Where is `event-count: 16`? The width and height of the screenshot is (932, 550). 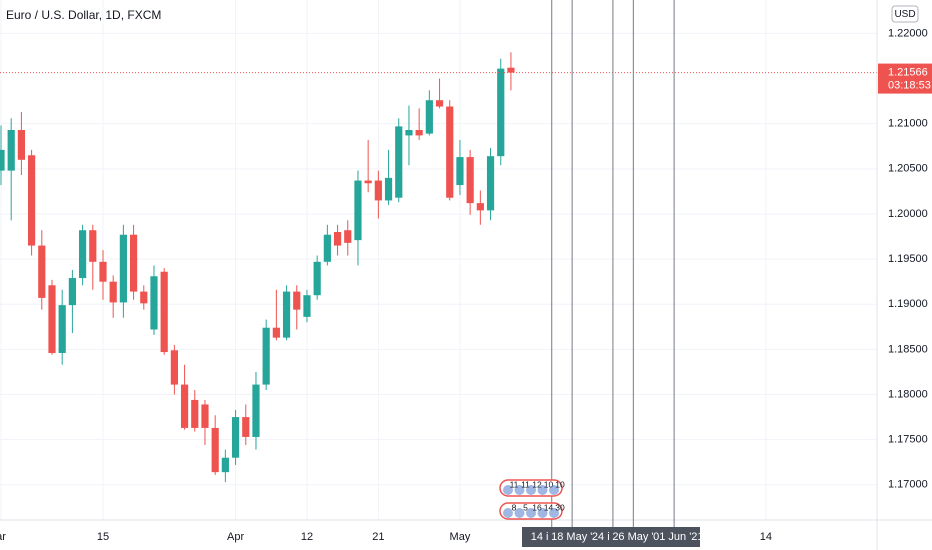
event-count: 16 is located at coordinates (537, 507).